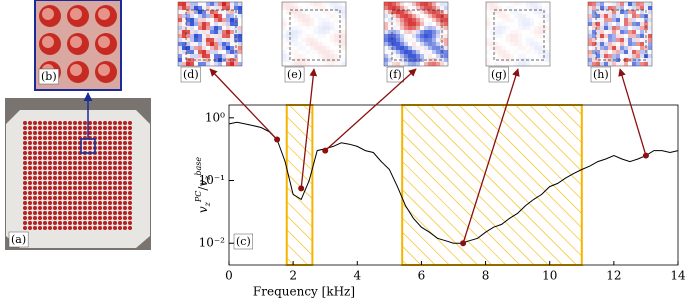  Describe the element at coordinates (49, 76) in the screenshot. I see `panel-label: (b)` at that location.